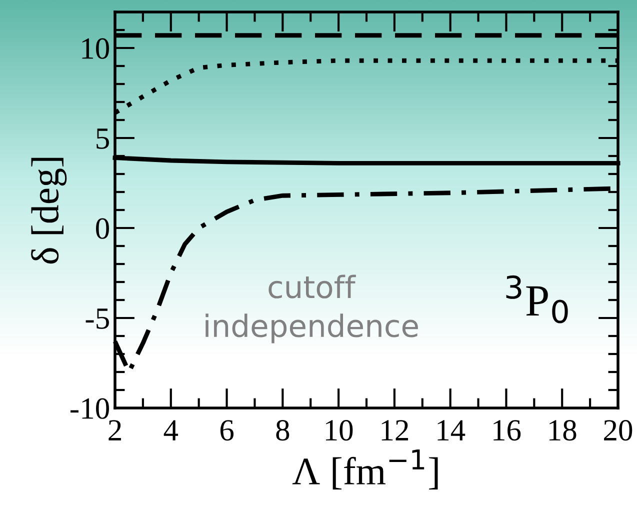  What do you see at coordinates (102, 138) in the screenshot?
I see `y-tick-label: 5` at bounding box center [102, 138].